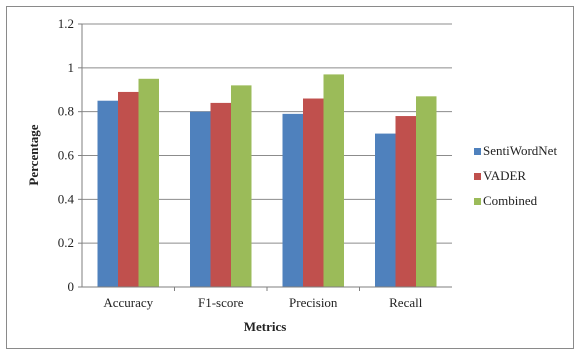 The height and width of the screenshot is (355, 580). Describe the element at coordinates (477, 201) in the screenshot. I see `legend-swatch-combined` at that location.